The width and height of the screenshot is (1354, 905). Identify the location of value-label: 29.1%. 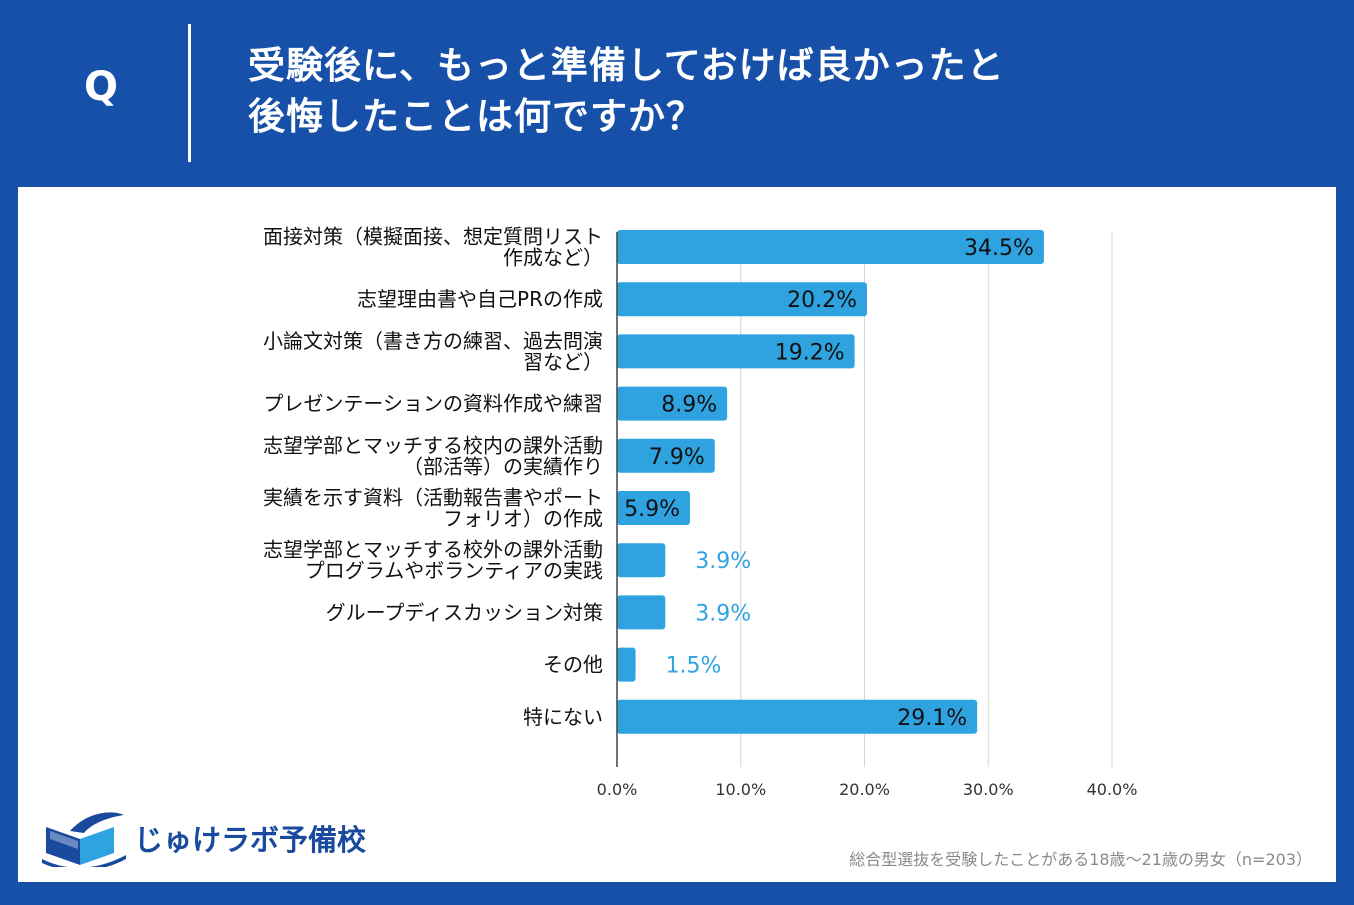
(932, 718).